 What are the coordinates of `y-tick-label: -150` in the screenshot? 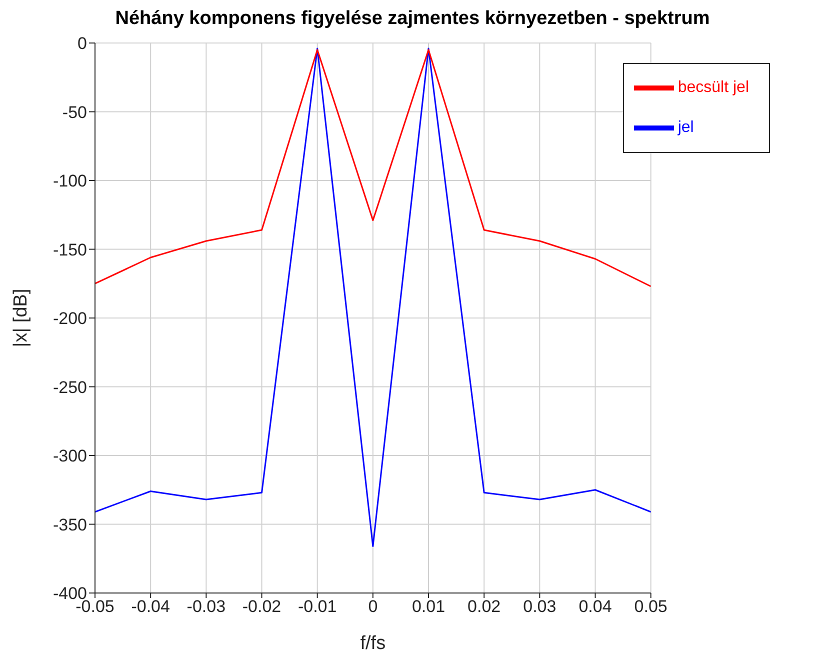 It's located at (69, 250).